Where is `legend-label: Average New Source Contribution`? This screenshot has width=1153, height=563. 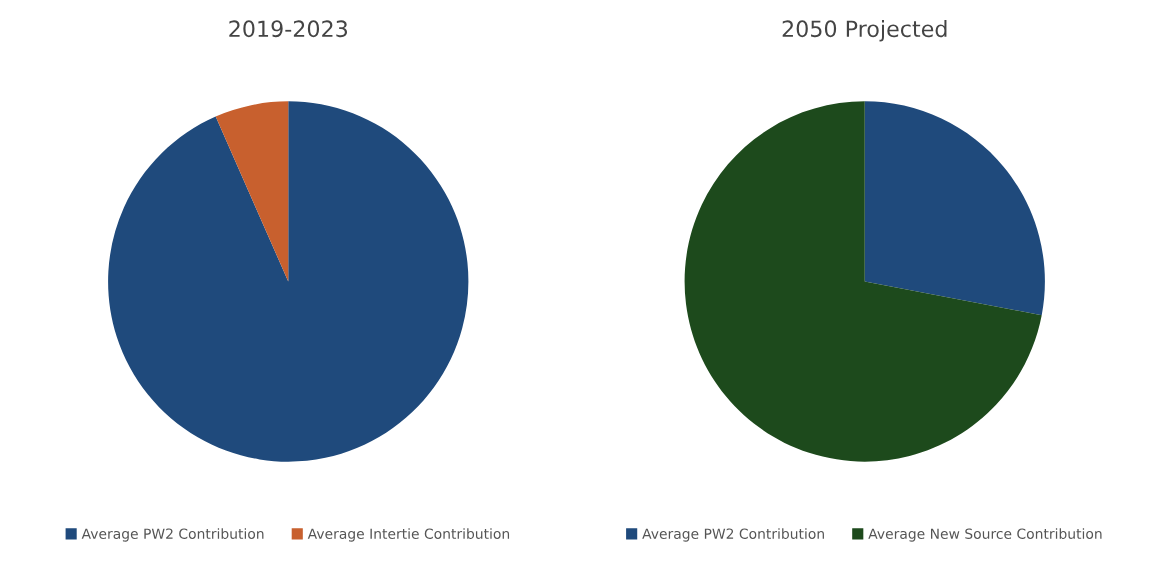 legend-label: Average New Source Contribution is located at coordinates (985, 535).